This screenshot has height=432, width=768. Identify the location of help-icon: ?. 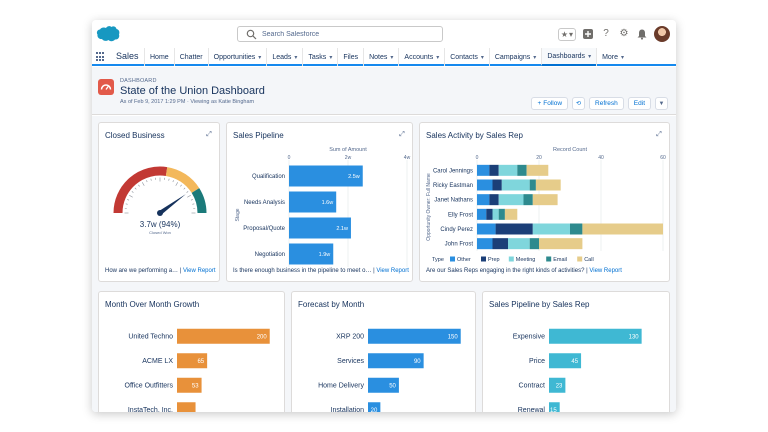
(606, 33).